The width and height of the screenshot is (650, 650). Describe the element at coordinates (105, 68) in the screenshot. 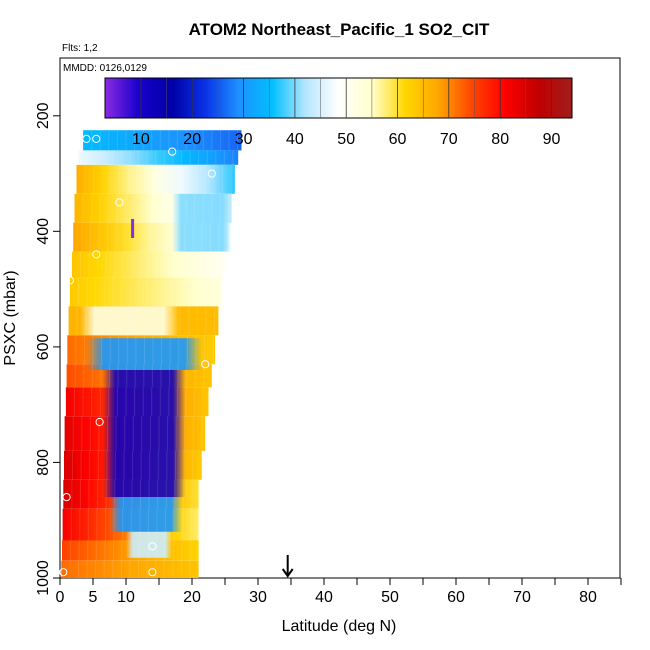

I see `date-label: MMDD: 0126,0129` at that location.